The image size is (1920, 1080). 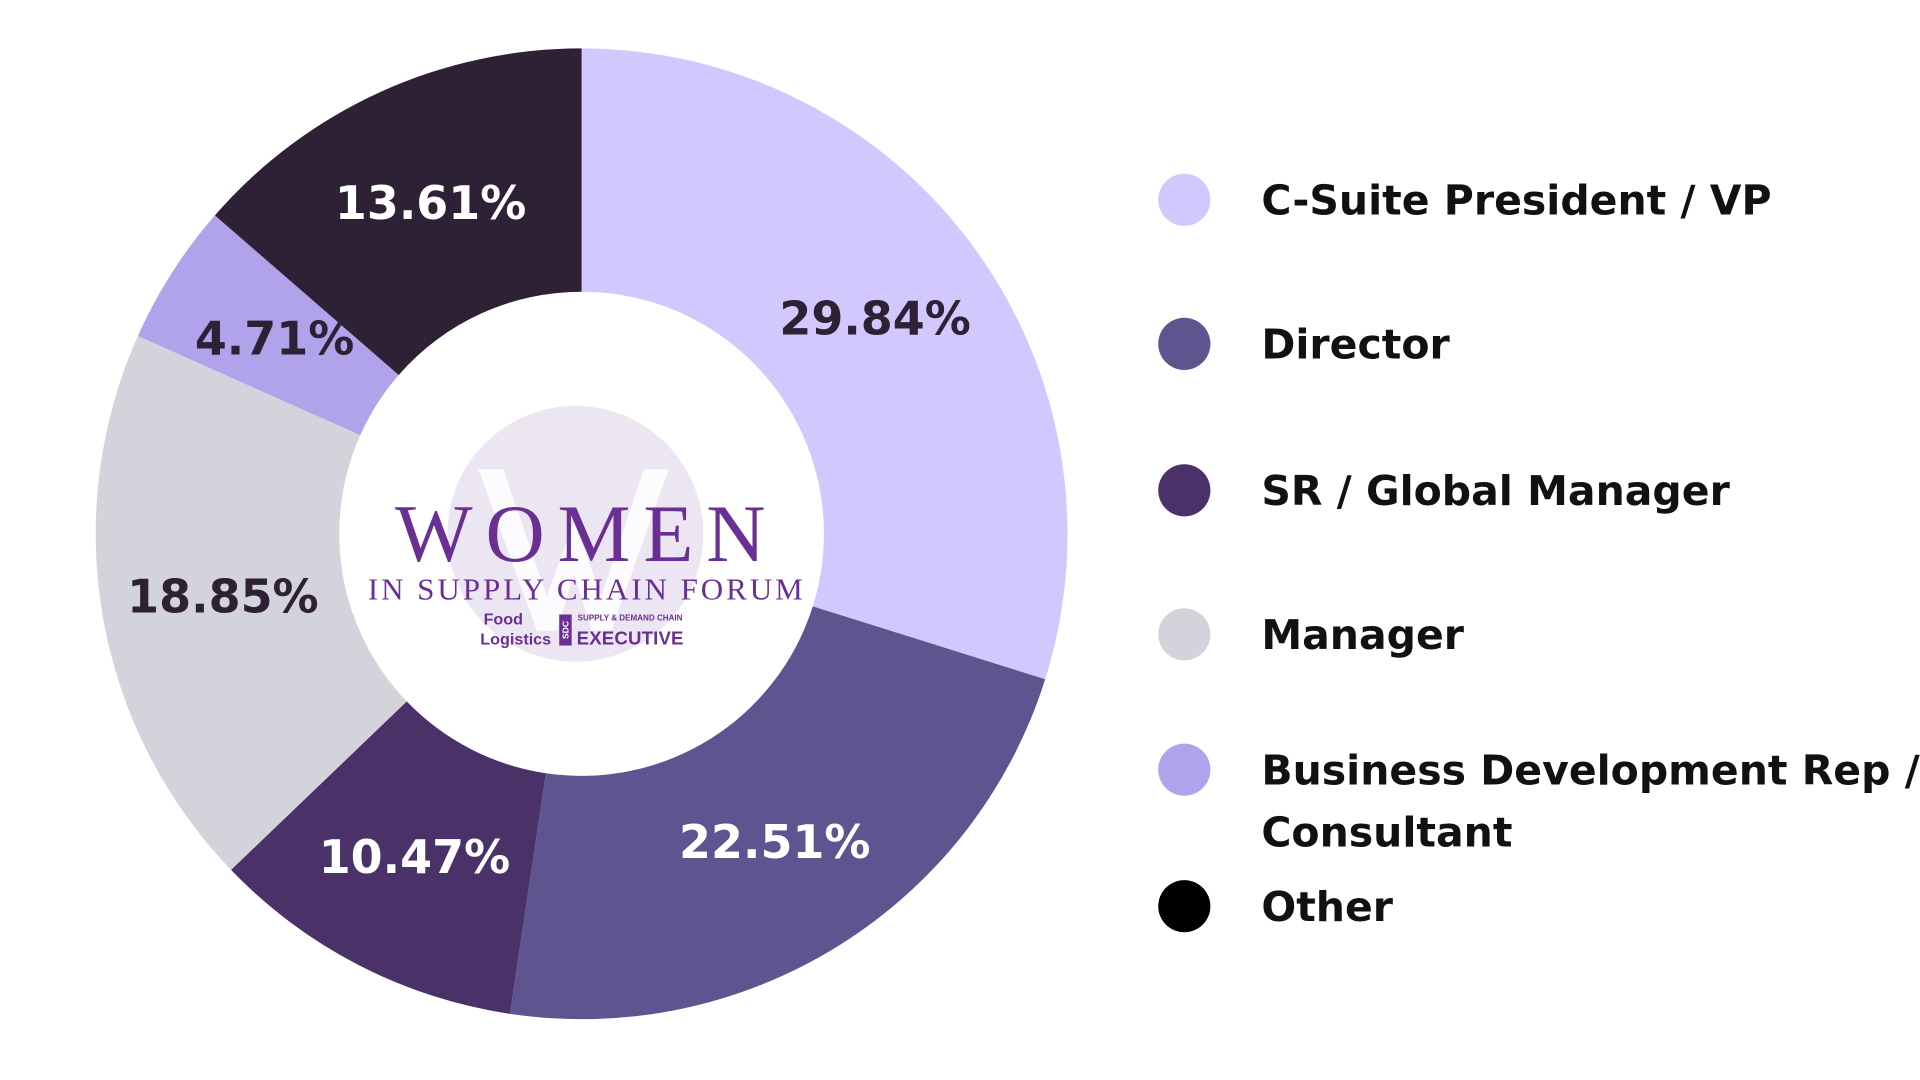 What do you see at coordinates (274, 338) in the screenshot?
I see `data-label: 4.71%` at bounding box center [274, 338].